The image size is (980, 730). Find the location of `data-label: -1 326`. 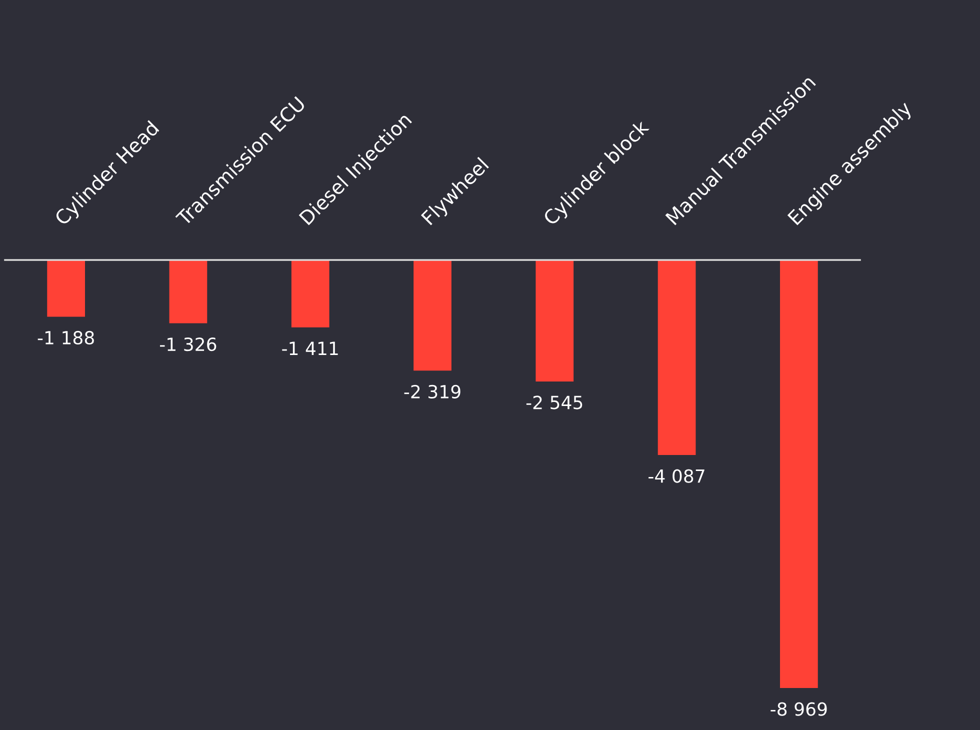

data-label: -1 326 is located at coordinates (188, 344).